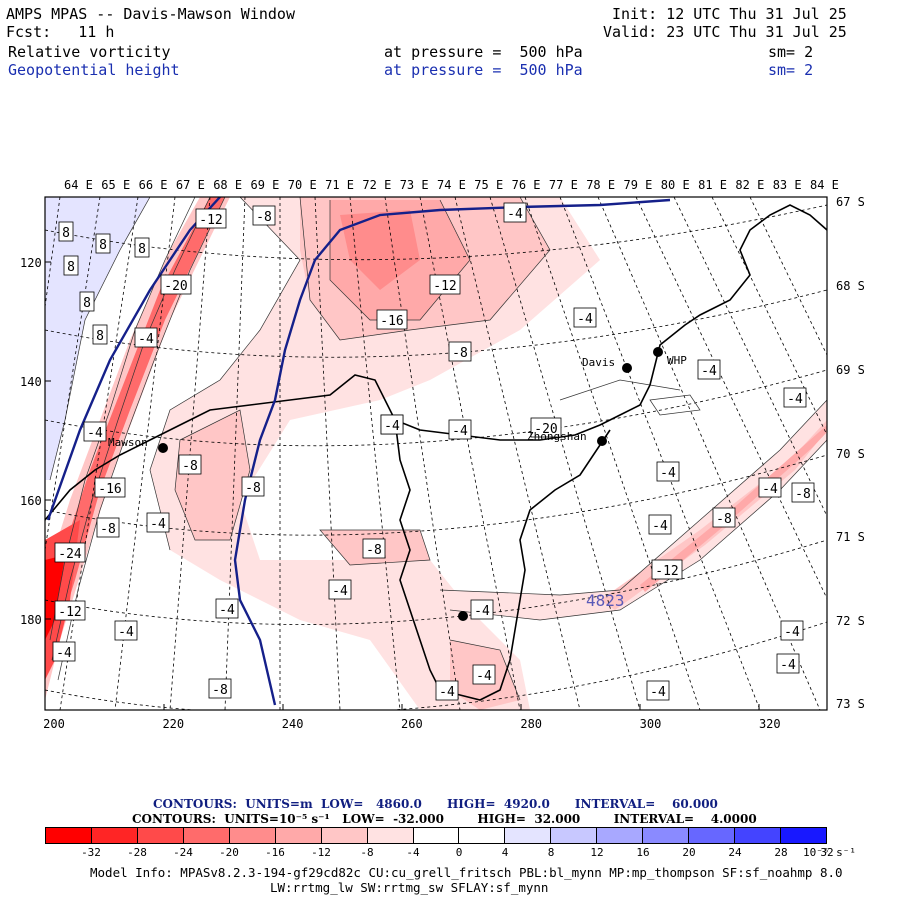 The width and height of the screenshot is (900, 900). Describe the element at coordinates (531, 724) in the screenshot. I see `x-tick-label: 280` at that location.